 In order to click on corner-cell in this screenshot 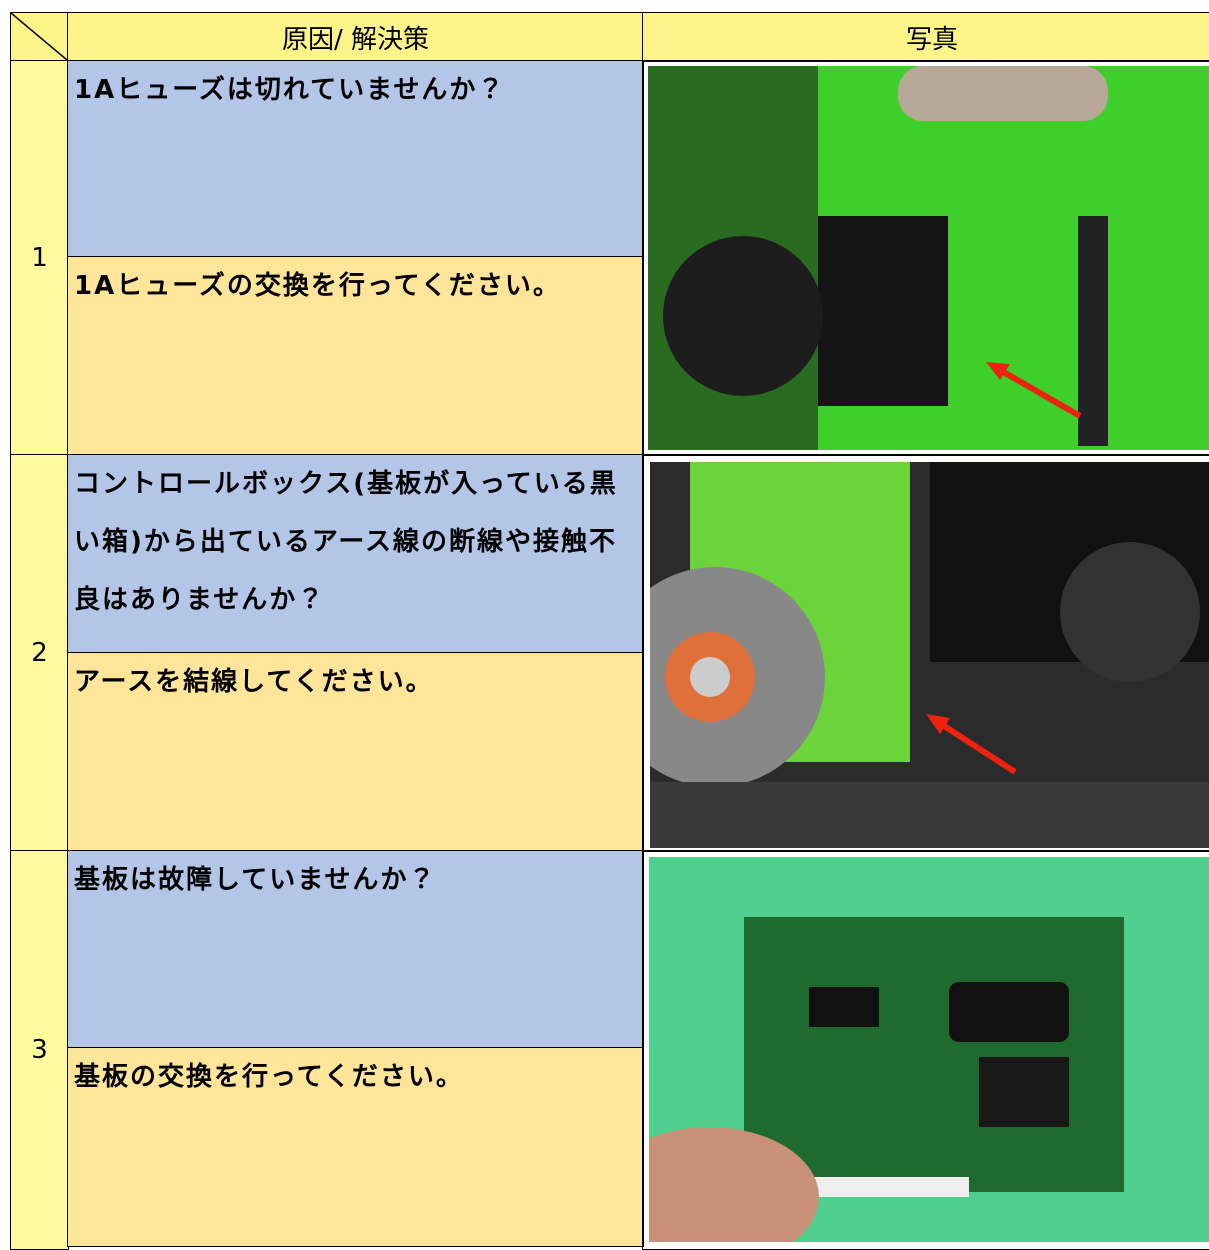, I will do `click(39, 37)`.